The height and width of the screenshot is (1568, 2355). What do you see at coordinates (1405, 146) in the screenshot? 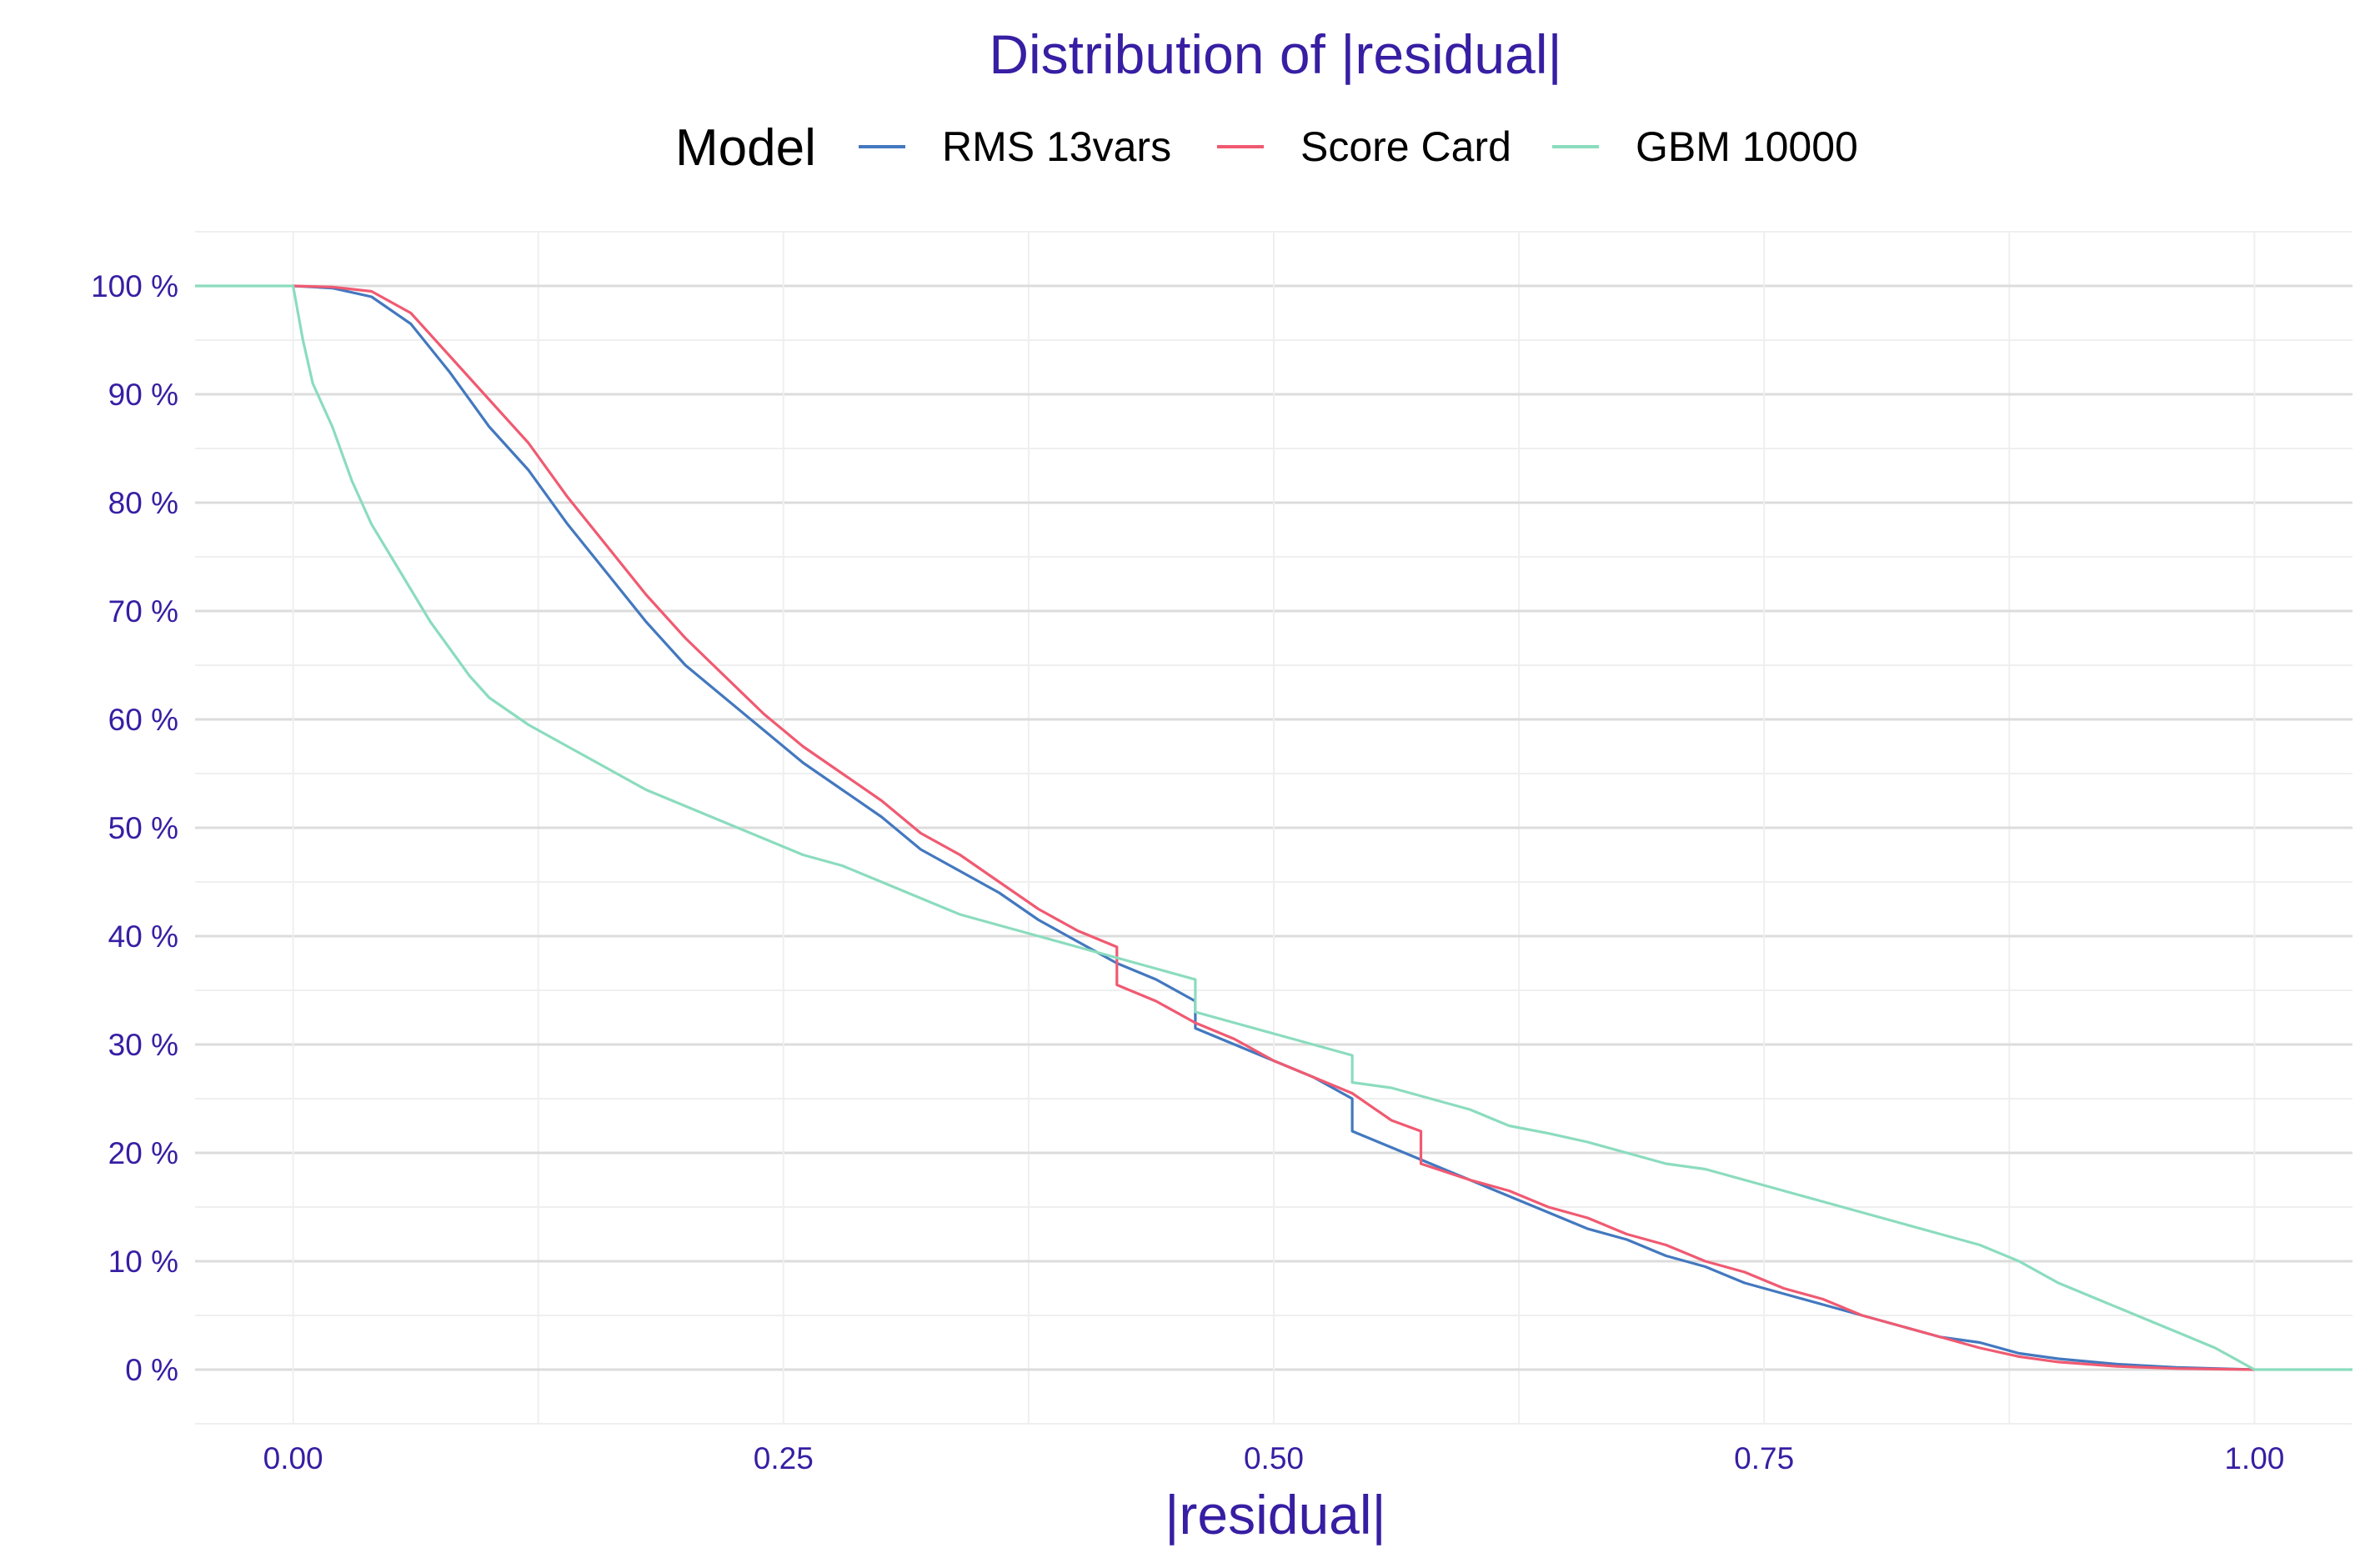
I see `legend-label: Score Card` at bounding box center [1405, 146].